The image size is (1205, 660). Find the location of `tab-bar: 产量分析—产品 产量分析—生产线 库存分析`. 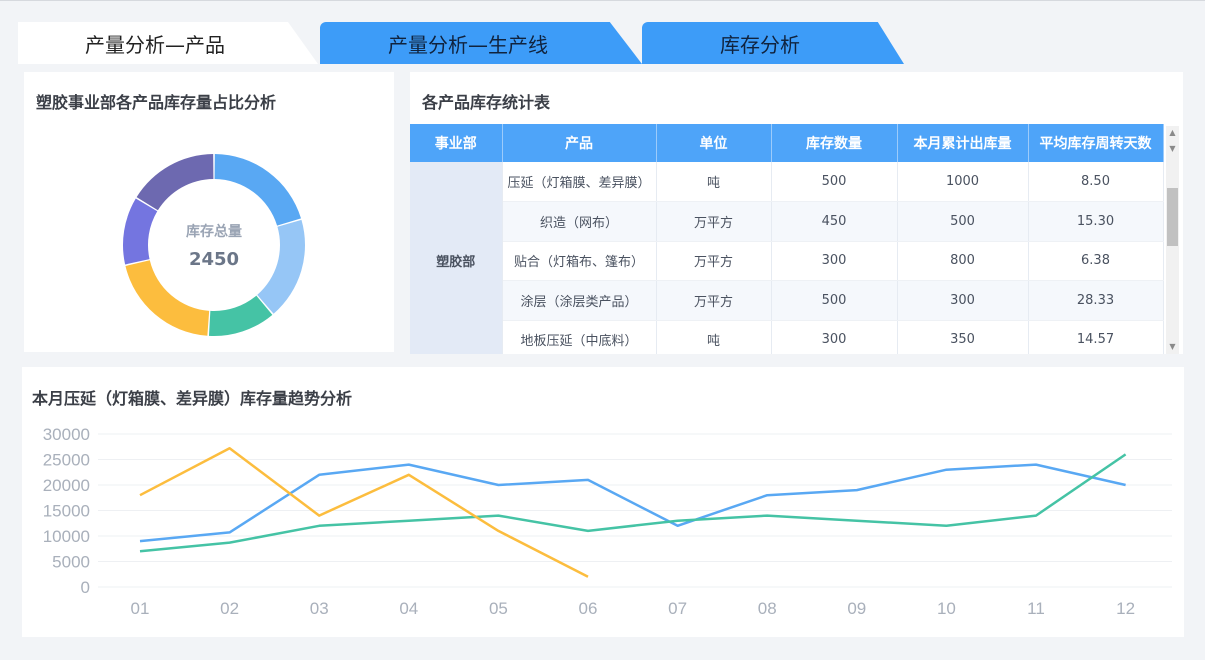

tab-bar: 产量分析—产品 产量分析—生产线 库存分析 is located at coordinates (468, 43).